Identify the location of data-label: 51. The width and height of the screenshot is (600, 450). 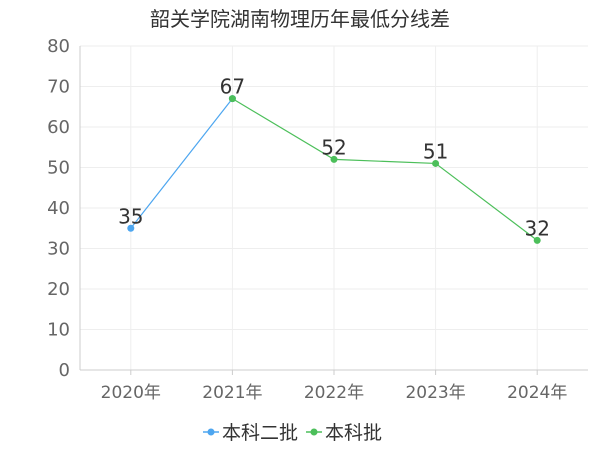
(435, 151).